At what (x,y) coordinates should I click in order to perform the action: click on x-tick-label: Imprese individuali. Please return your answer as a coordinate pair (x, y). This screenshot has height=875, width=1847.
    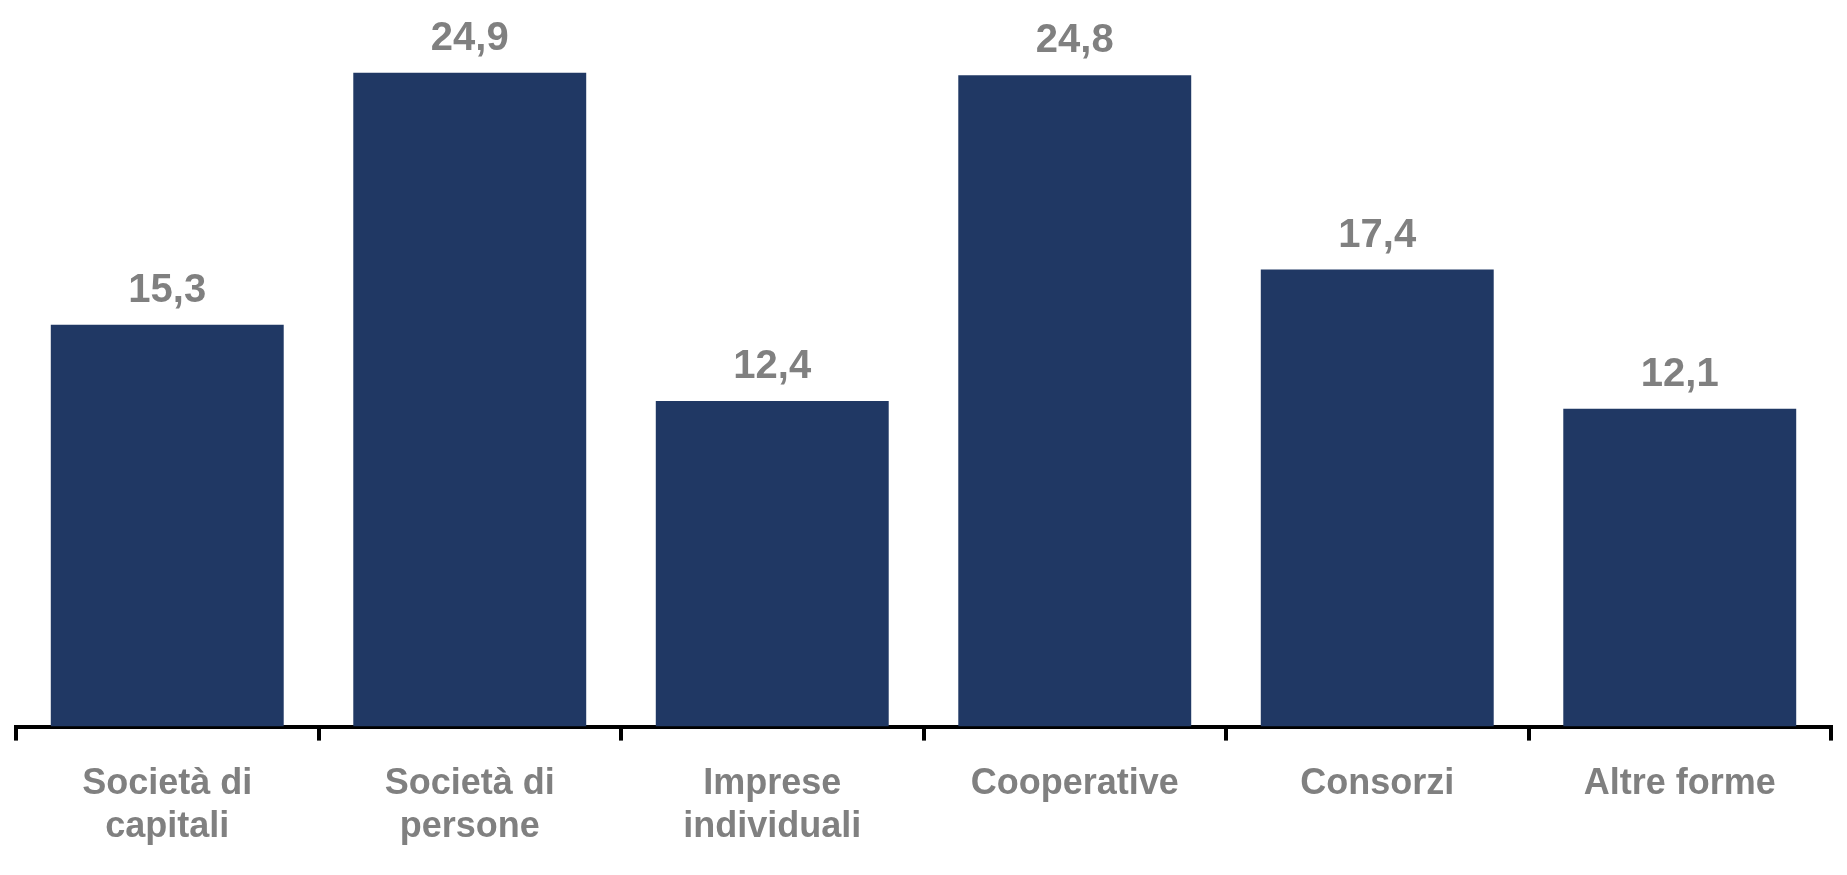
    Looking at the image, I should click on (772, 803).